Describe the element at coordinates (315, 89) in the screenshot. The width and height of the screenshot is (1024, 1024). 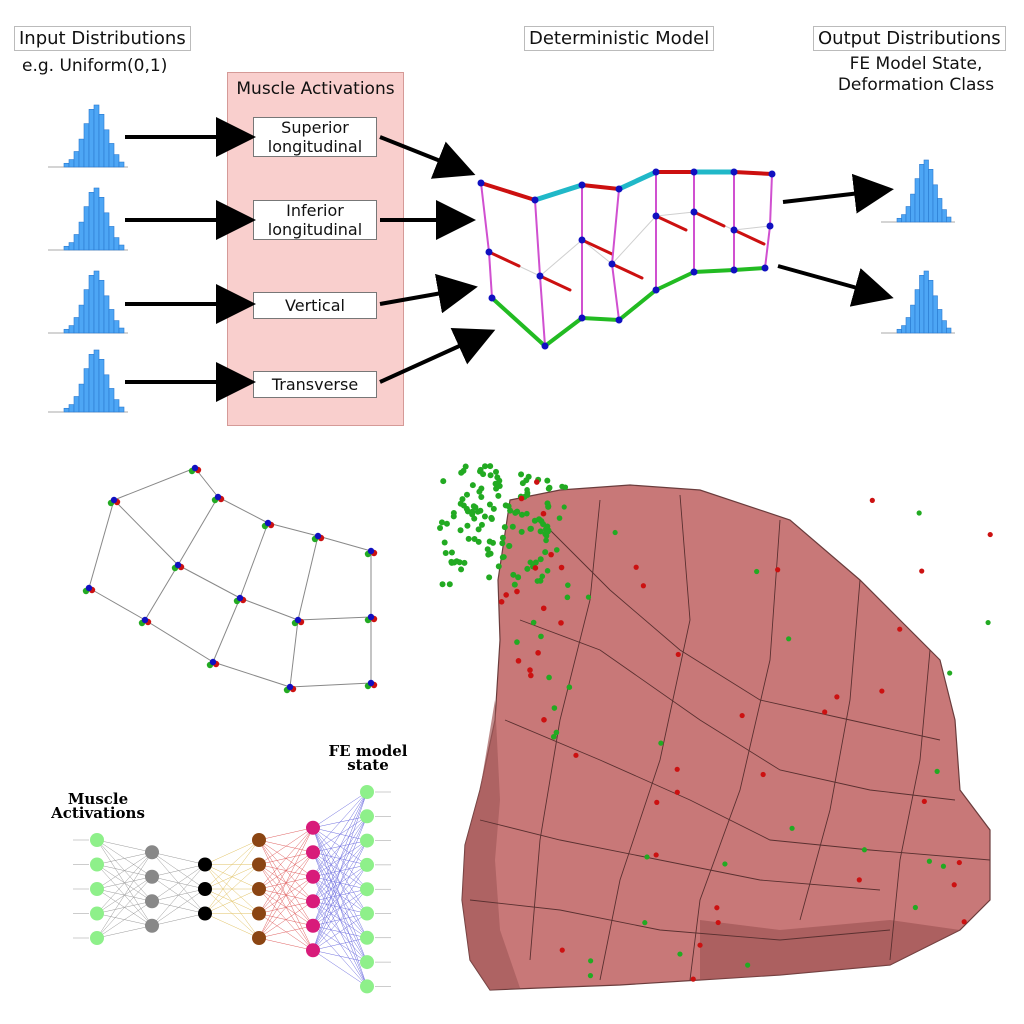
I see `muscle-activations-title: Muscle Activations` at that location.